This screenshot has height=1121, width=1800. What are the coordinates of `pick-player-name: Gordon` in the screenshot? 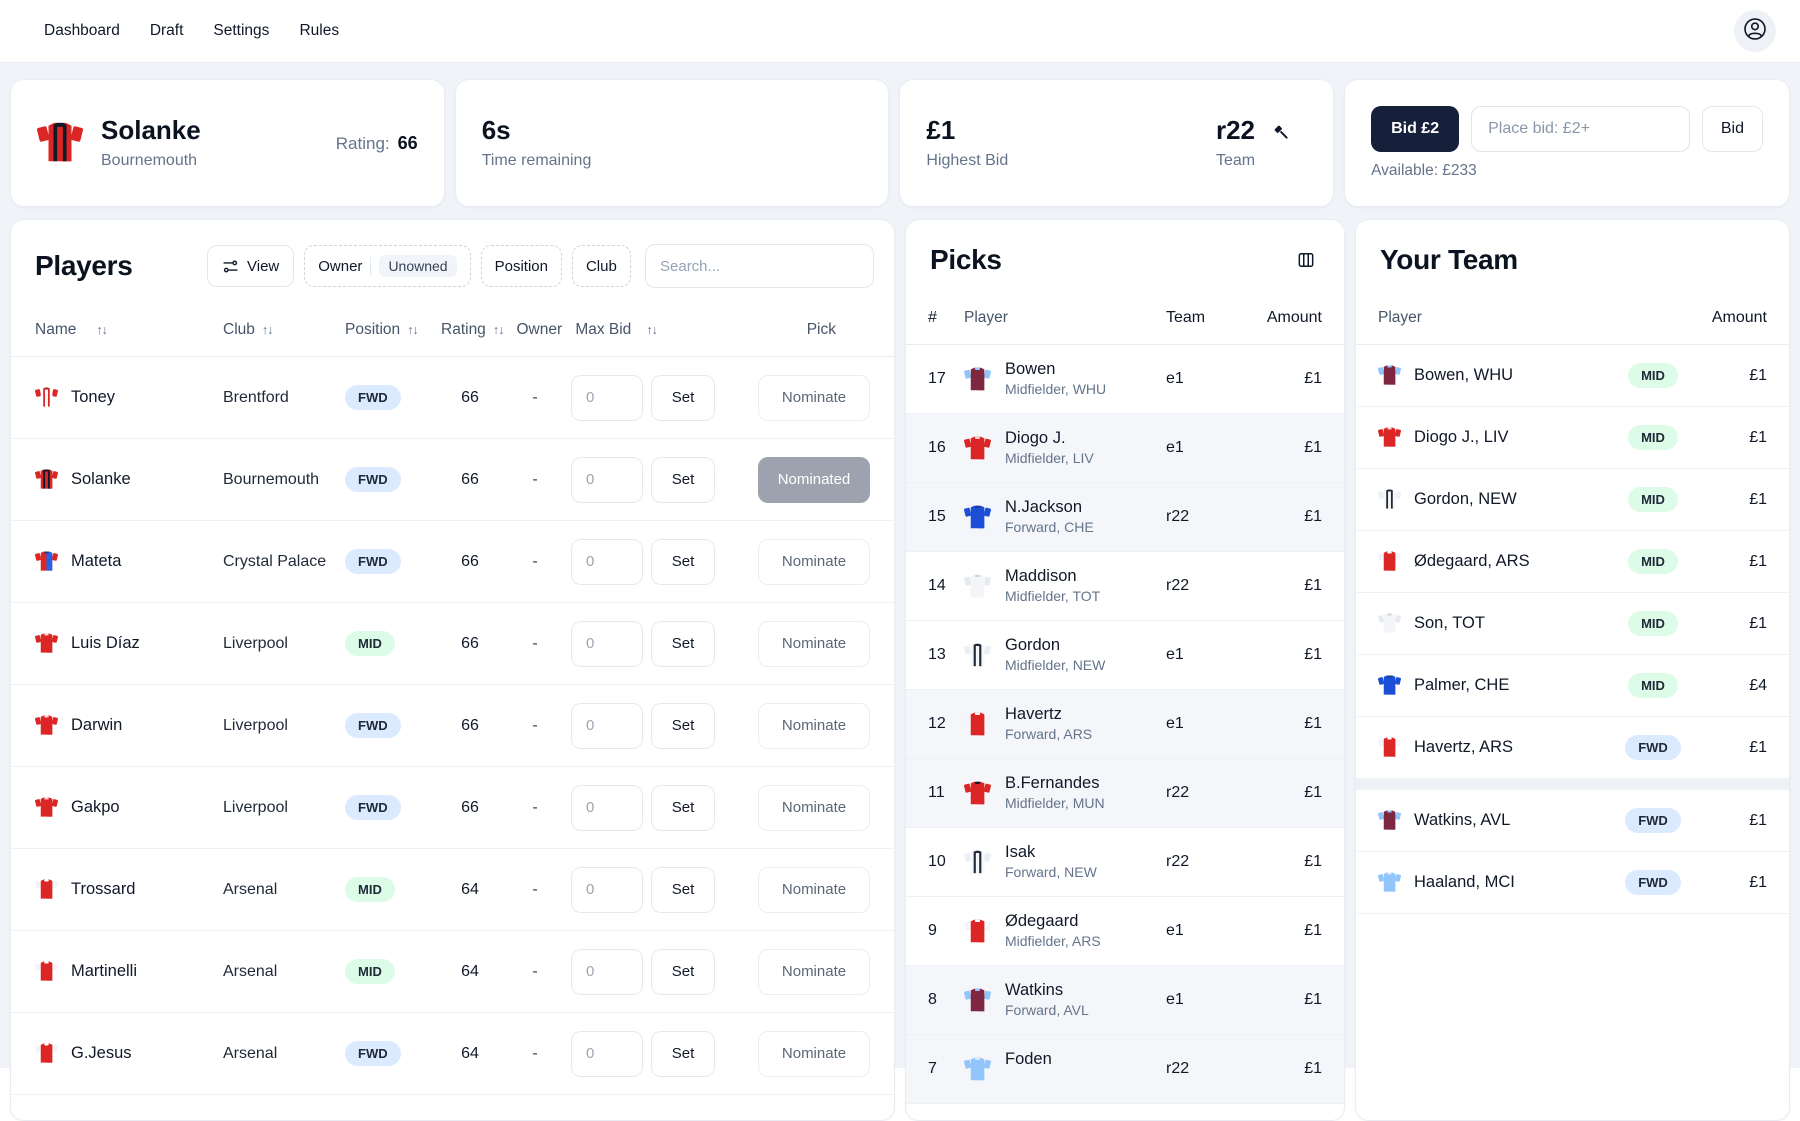 It's located at (1033, 645).